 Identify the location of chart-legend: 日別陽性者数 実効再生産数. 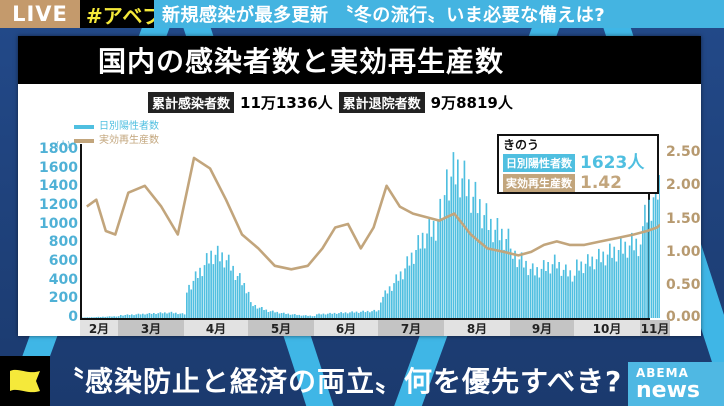
(116, 134).